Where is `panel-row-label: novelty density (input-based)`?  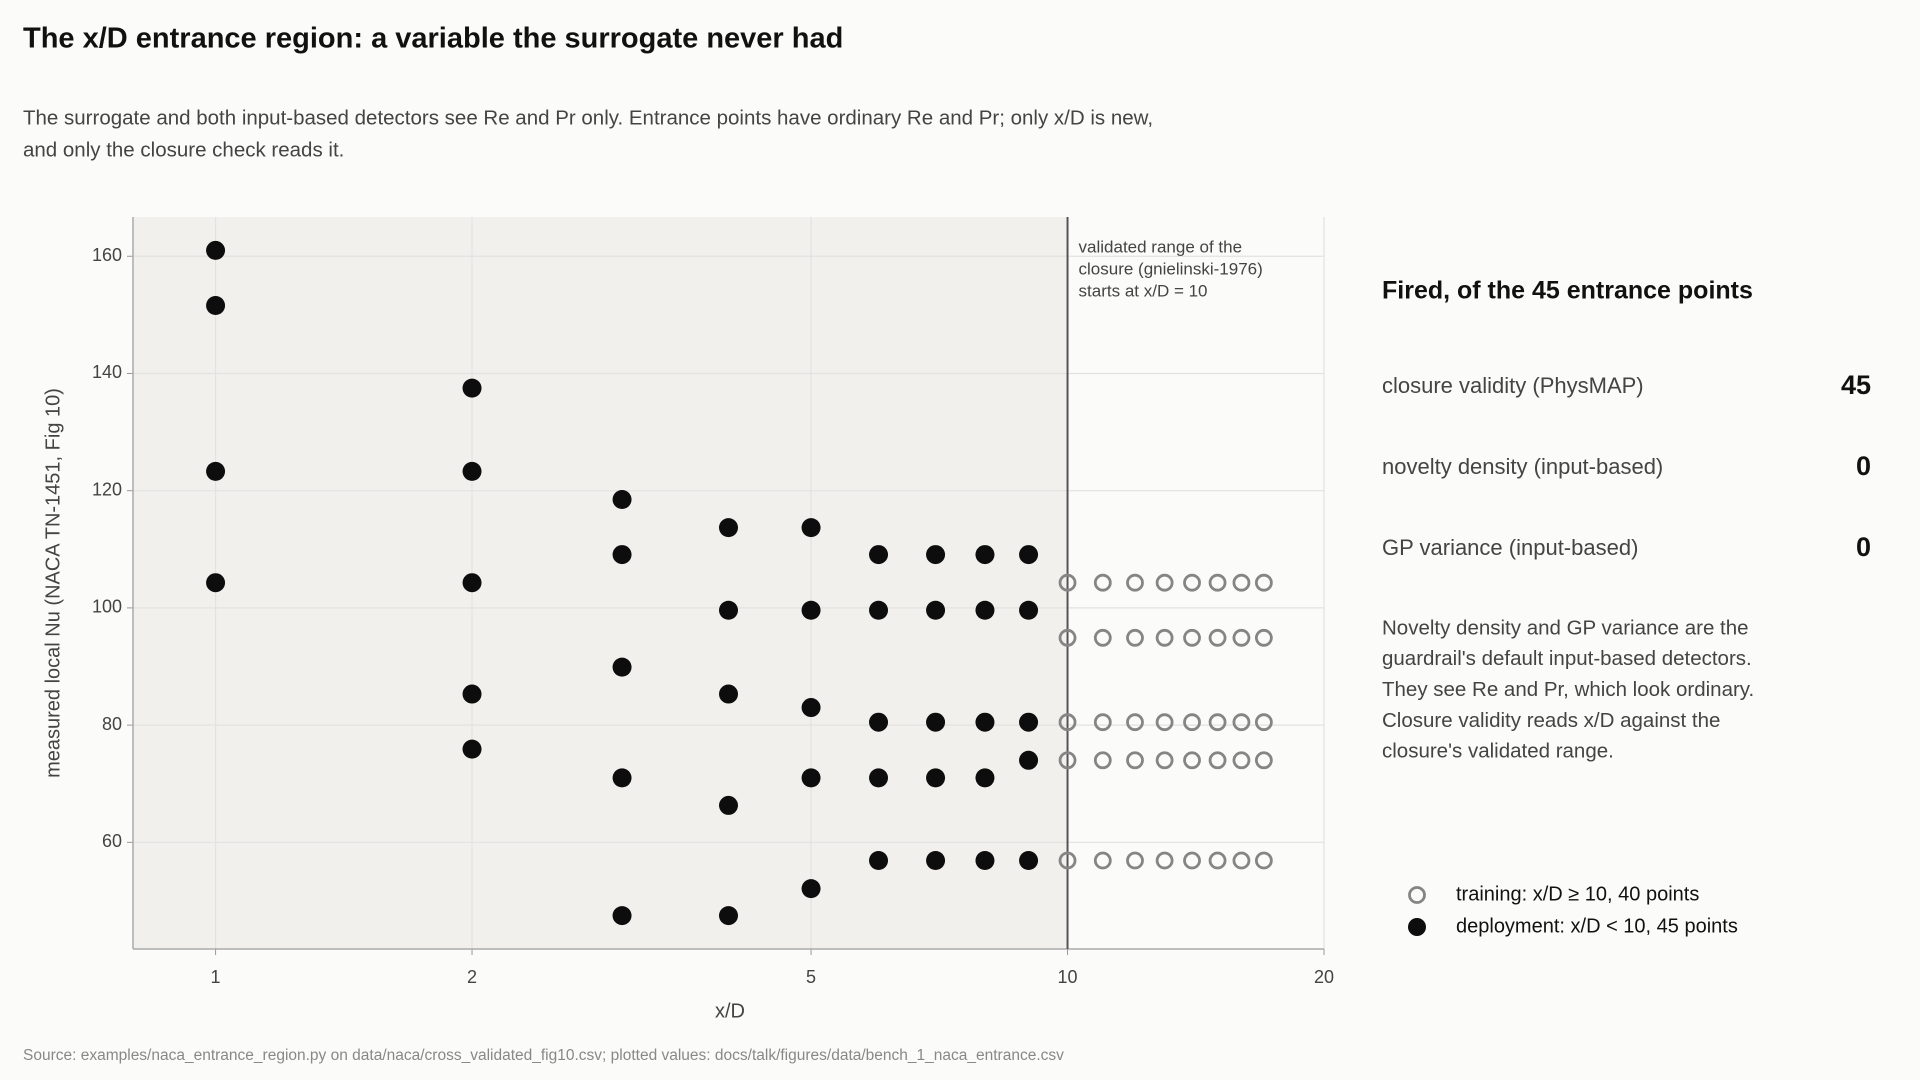 panel-row-label: novelty density (input-based) is located at coordinates (1522, 466).